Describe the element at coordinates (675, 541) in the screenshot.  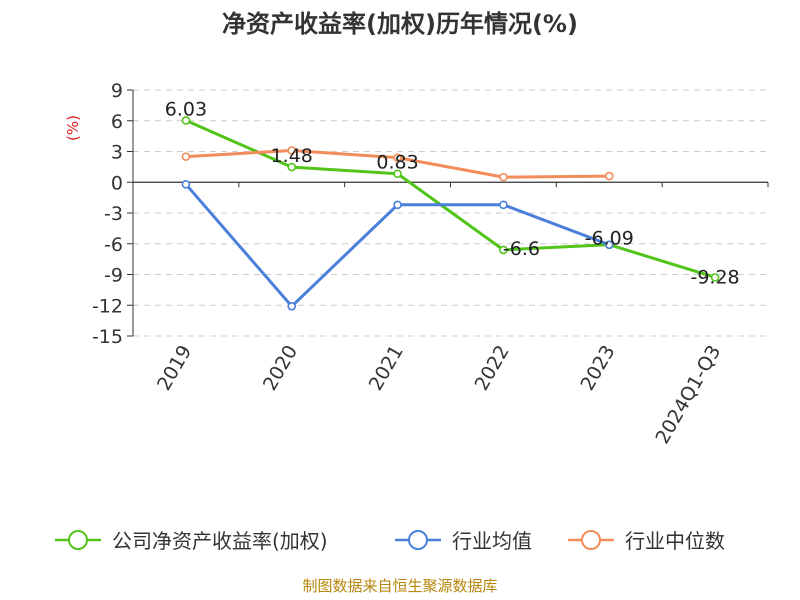
I see `legend-label-2: 行业中位数` at that location.